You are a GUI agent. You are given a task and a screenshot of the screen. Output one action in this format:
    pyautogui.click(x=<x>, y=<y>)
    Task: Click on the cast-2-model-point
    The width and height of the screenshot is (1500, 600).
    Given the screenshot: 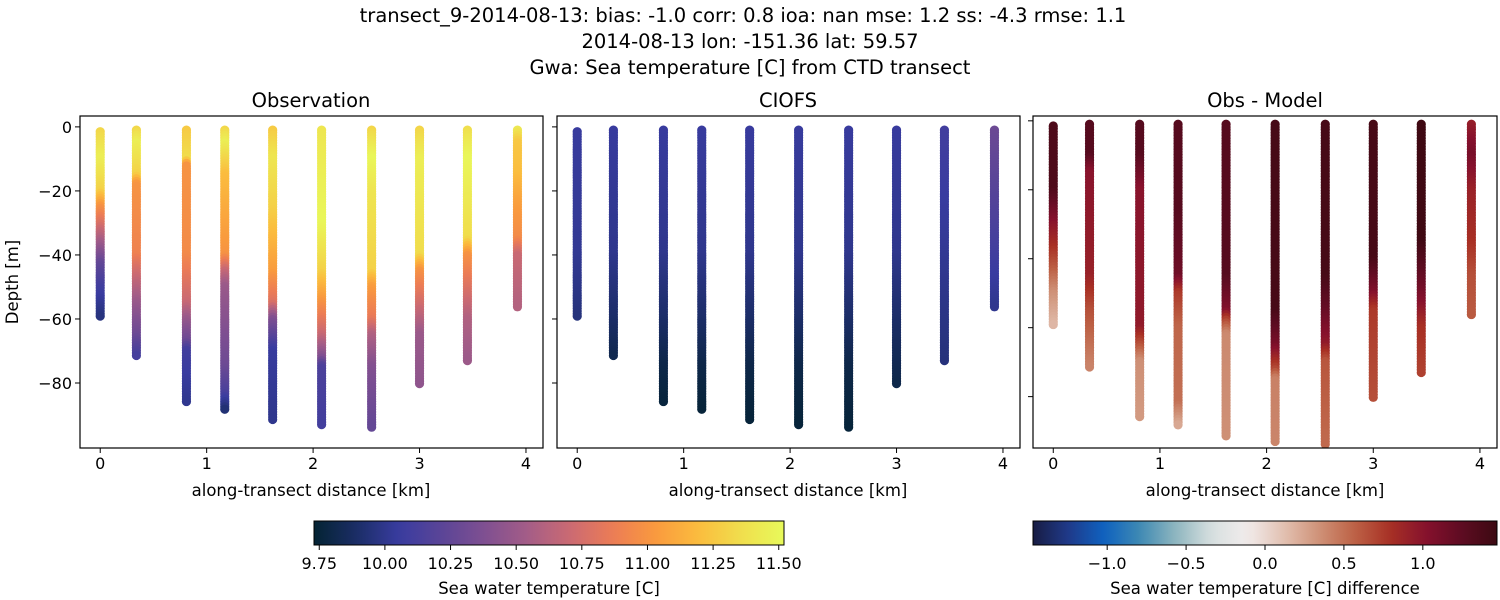 What is the action you would take?
    pyautogui.click(x=613, y=355)
    